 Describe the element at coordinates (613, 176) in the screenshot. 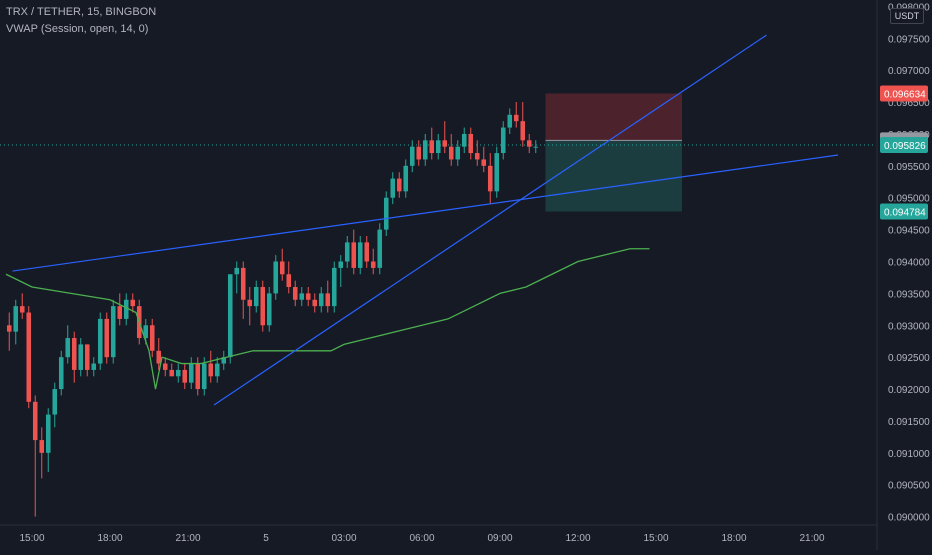

I see `take-profit-zone` at that location.